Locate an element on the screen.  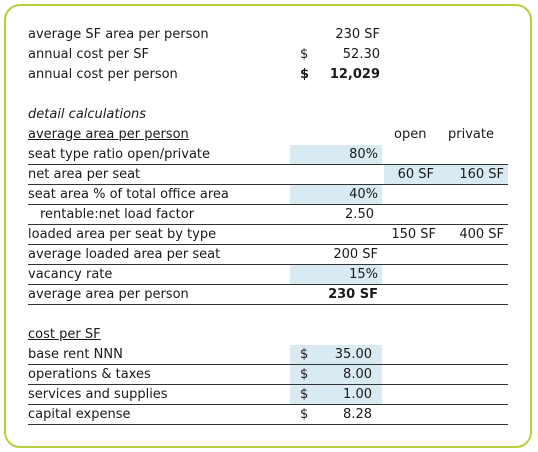
summary-cost-sf-row: annual cost per SF $ 52.30 is located at coordinates (268, 55).